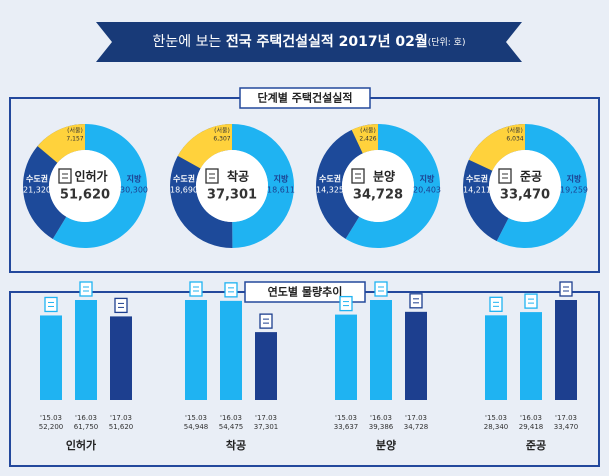  Describe the element at coordinates (90, 176) in the screenshot. I see `donut-name: 인허가` at that location.